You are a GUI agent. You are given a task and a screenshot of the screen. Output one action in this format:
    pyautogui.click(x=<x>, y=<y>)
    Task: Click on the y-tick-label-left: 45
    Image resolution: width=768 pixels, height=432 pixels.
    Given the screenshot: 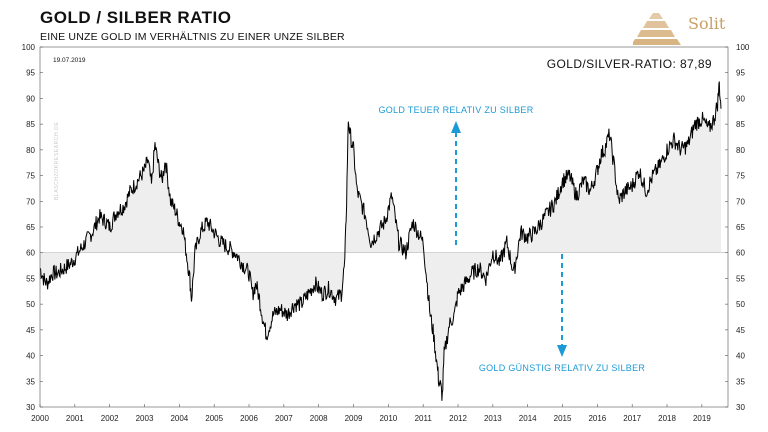 What is the action you would take?
    pyautogui.click(x=30, y=330)
    